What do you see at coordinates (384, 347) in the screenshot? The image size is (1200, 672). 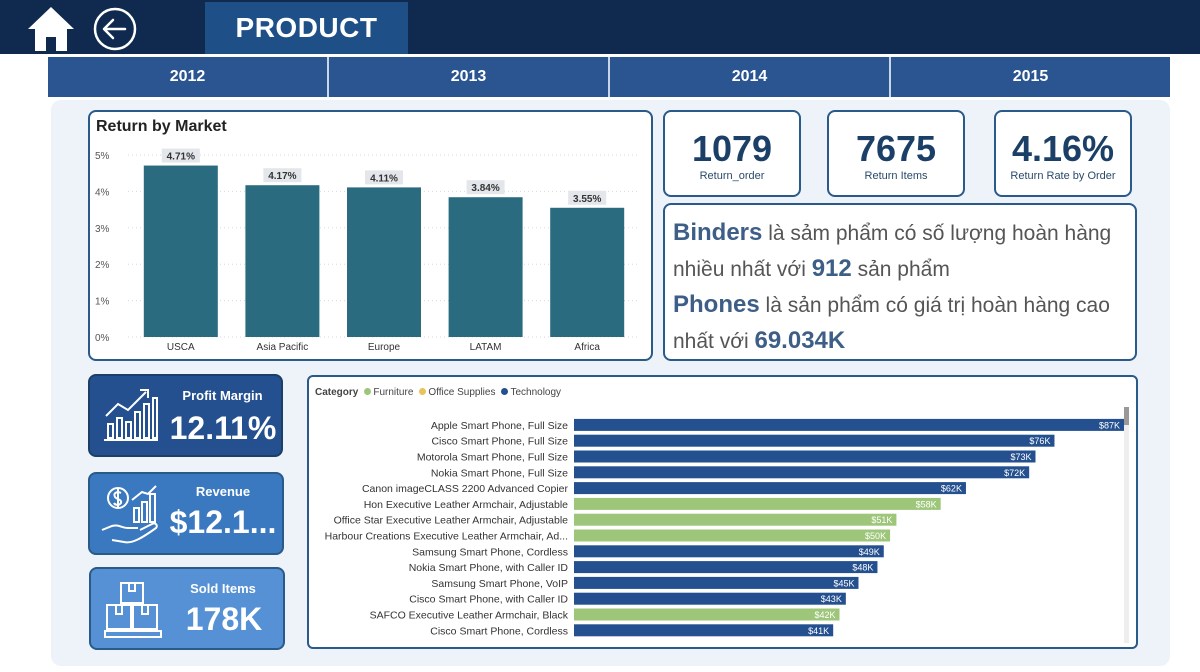 I see `x-tick-label: Europe` at bounding box center [384, 347].